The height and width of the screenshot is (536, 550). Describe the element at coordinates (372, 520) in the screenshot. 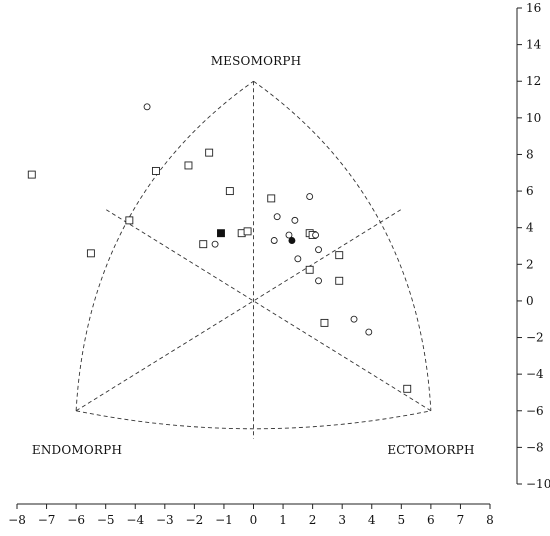

I see `x-tick-label: 4` at that location.